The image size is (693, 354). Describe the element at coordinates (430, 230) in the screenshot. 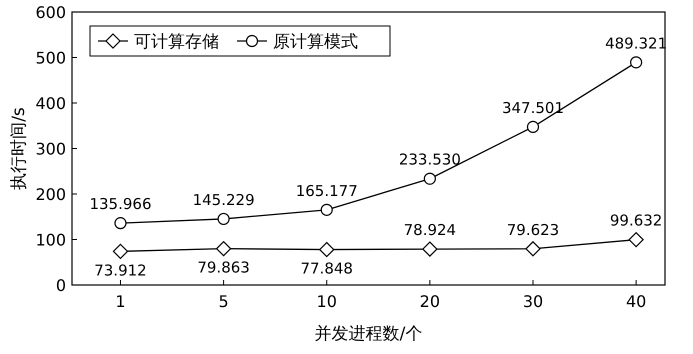

I see `data-label: 78.924` at that location.